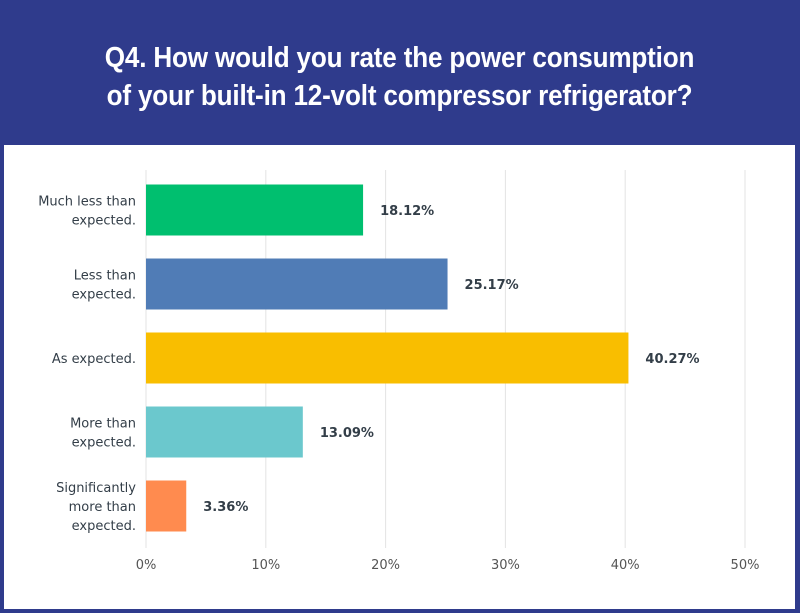 Image resolution: width=800 pixels, height=613 pixels. Describe the element at coordinates (347, 433) in the screenshot. I see `bar-value-label: 13.09%` at that location.